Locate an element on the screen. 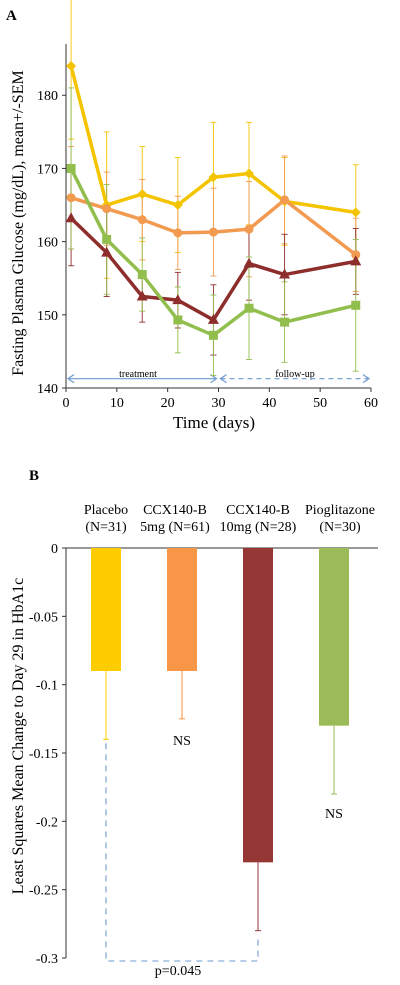 The height and width of the screenshot is (985, 400). panel-b-label: B is located at coordinates (34, 476).